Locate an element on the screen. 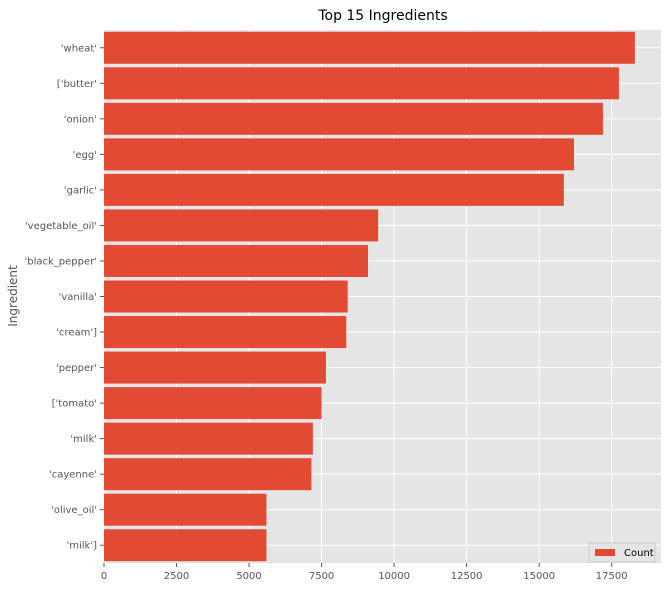 This screenshot has height=592, width=668. chart-title: Top 15 Ingredients is located at coordinates (382, 16).